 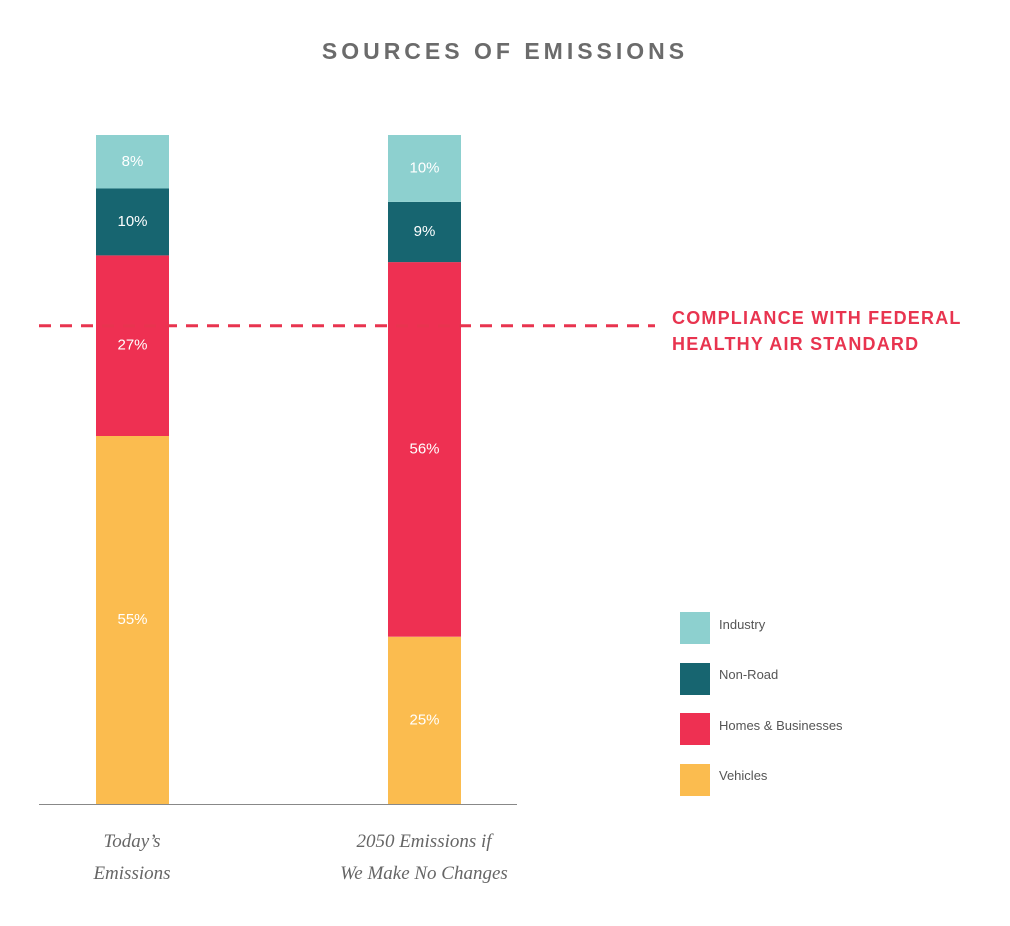 I want to click on data-label-industry-1: 8%, so click(x=133, y=161).